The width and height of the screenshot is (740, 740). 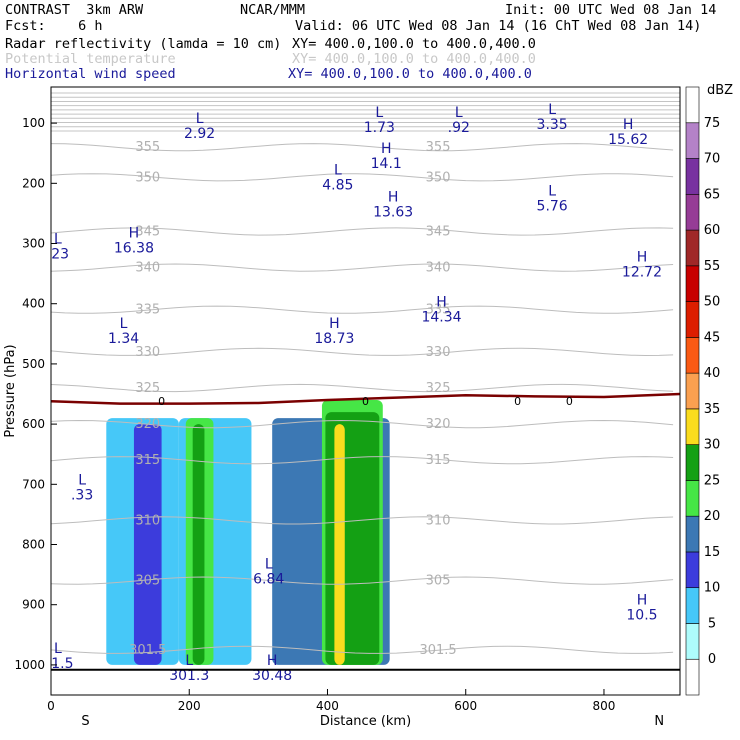 What do you see at coordinates (189, 706) in the screenshot?
I see `x-tick-label: 200` at bounding box center [189, 706].